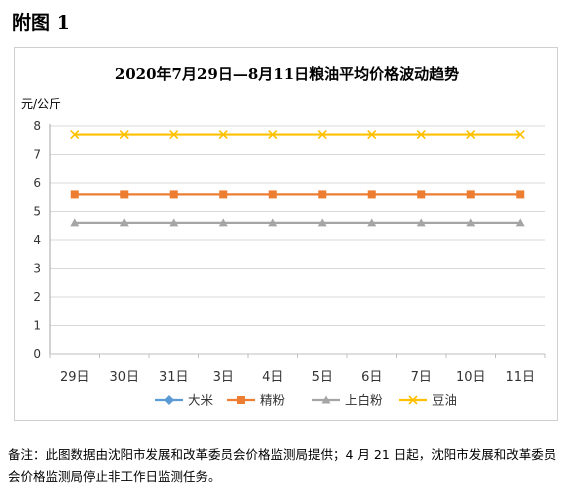 The height and width of the screenshot is (497, 574). I want to click on x-tick-label: 6日, so click(371, 377).